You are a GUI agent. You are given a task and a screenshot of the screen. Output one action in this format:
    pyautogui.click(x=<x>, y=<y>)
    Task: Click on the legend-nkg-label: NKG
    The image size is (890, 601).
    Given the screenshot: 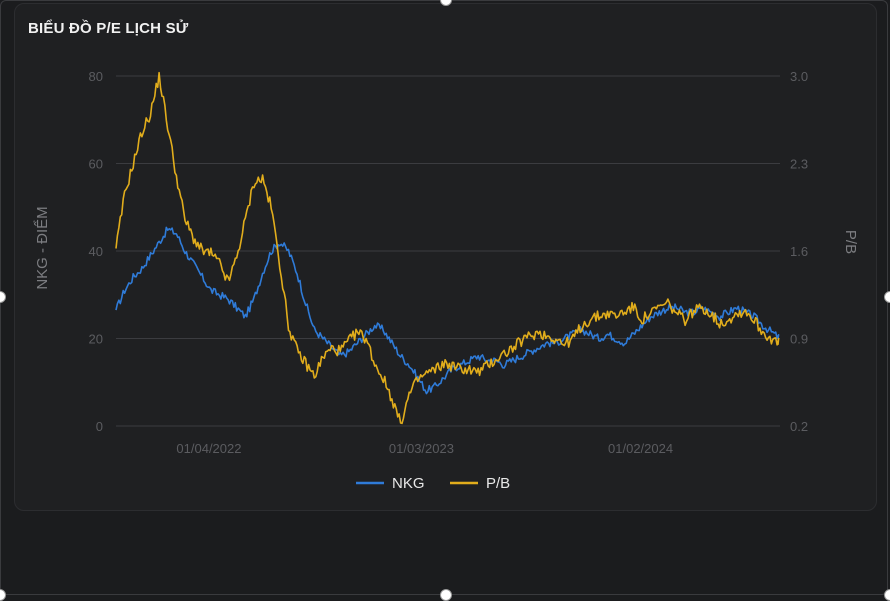 What is the action you would take?
    pyautogui.click(x=408, y=483)
    